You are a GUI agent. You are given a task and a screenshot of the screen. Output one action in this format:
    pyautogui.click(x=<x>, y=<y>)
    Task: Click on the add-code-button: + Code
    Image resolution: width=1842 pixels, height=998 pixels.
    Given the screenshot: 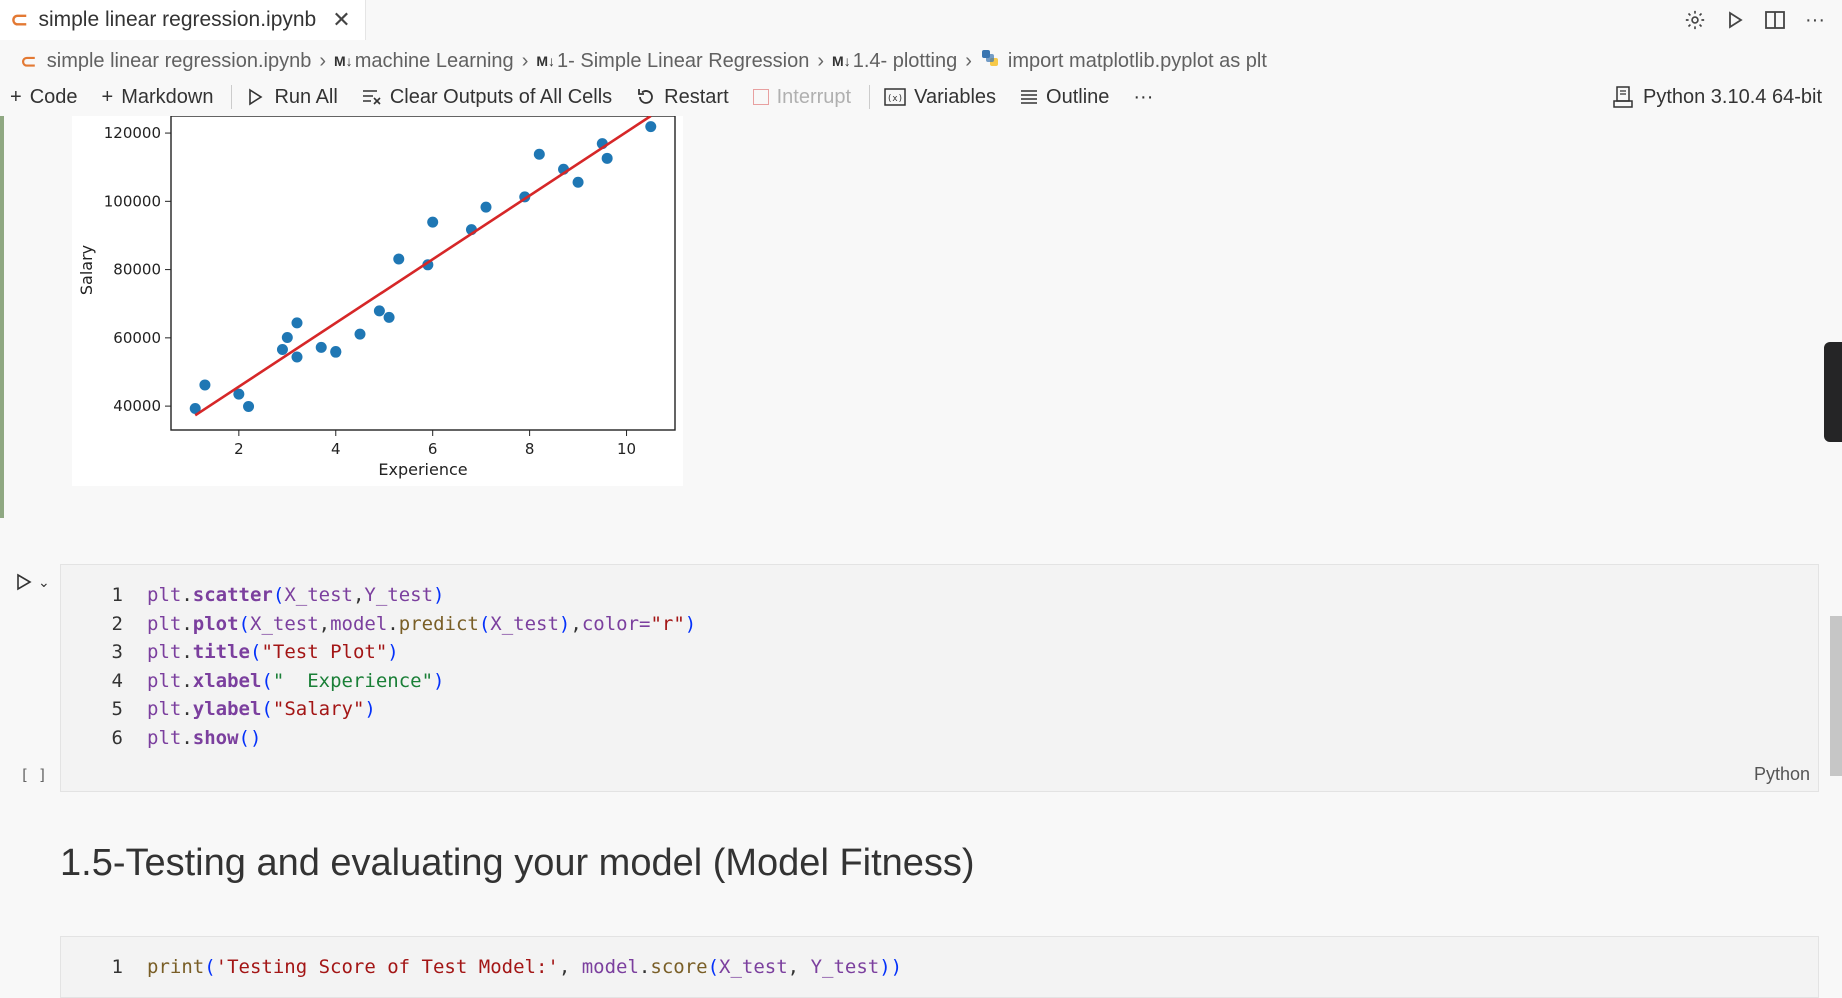 What is the action you would take?
    pyautogui.click(x=44, y=96)
    